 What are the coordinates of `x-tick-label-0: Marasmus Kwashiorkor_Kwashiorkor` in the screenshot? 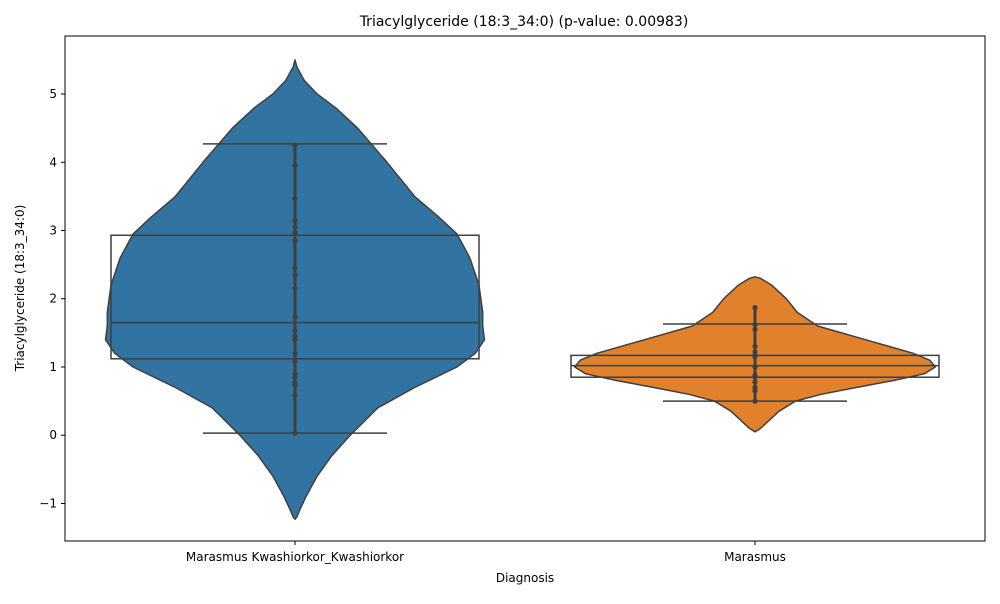 It's located at (295, 557).